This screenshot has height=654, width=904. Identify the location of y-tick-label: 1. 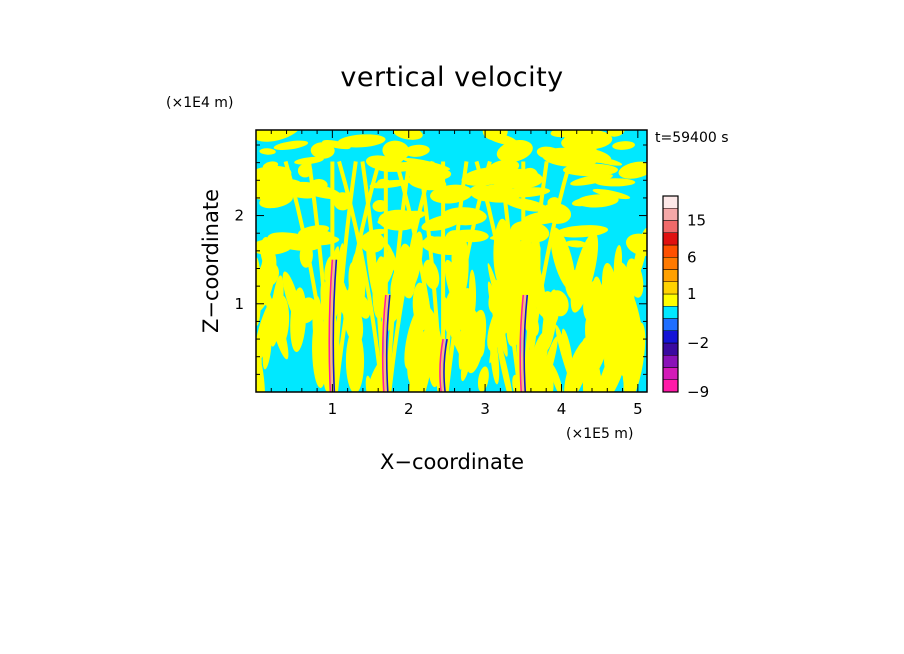
(239, 304).